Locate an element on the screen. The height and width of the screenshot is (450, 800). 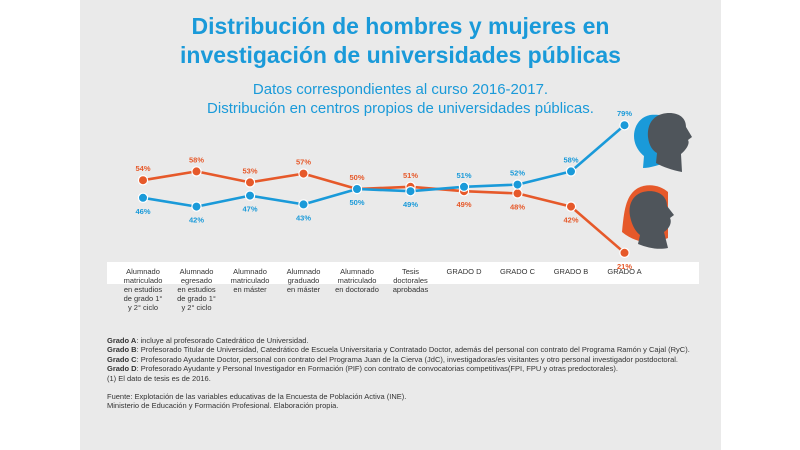
data-label-hombres-6: 51% is located at coordinates (463, 175).